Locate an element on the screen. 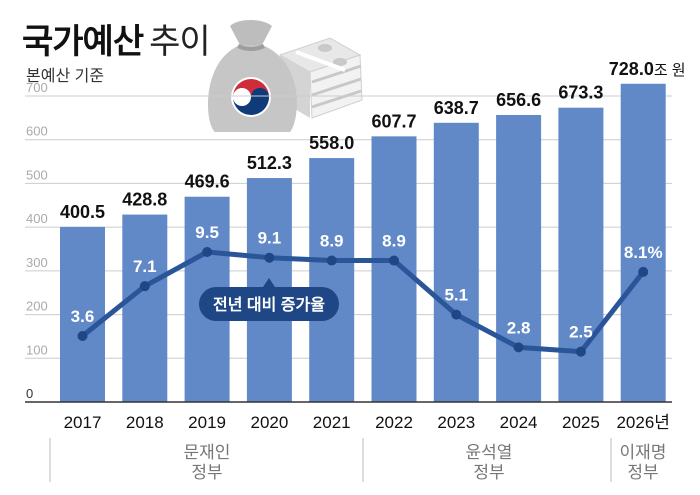 Image resolution: width=700 pixels, height=495 pixels. rate-value-label: 7.1 is located at coordinates (145, 266).